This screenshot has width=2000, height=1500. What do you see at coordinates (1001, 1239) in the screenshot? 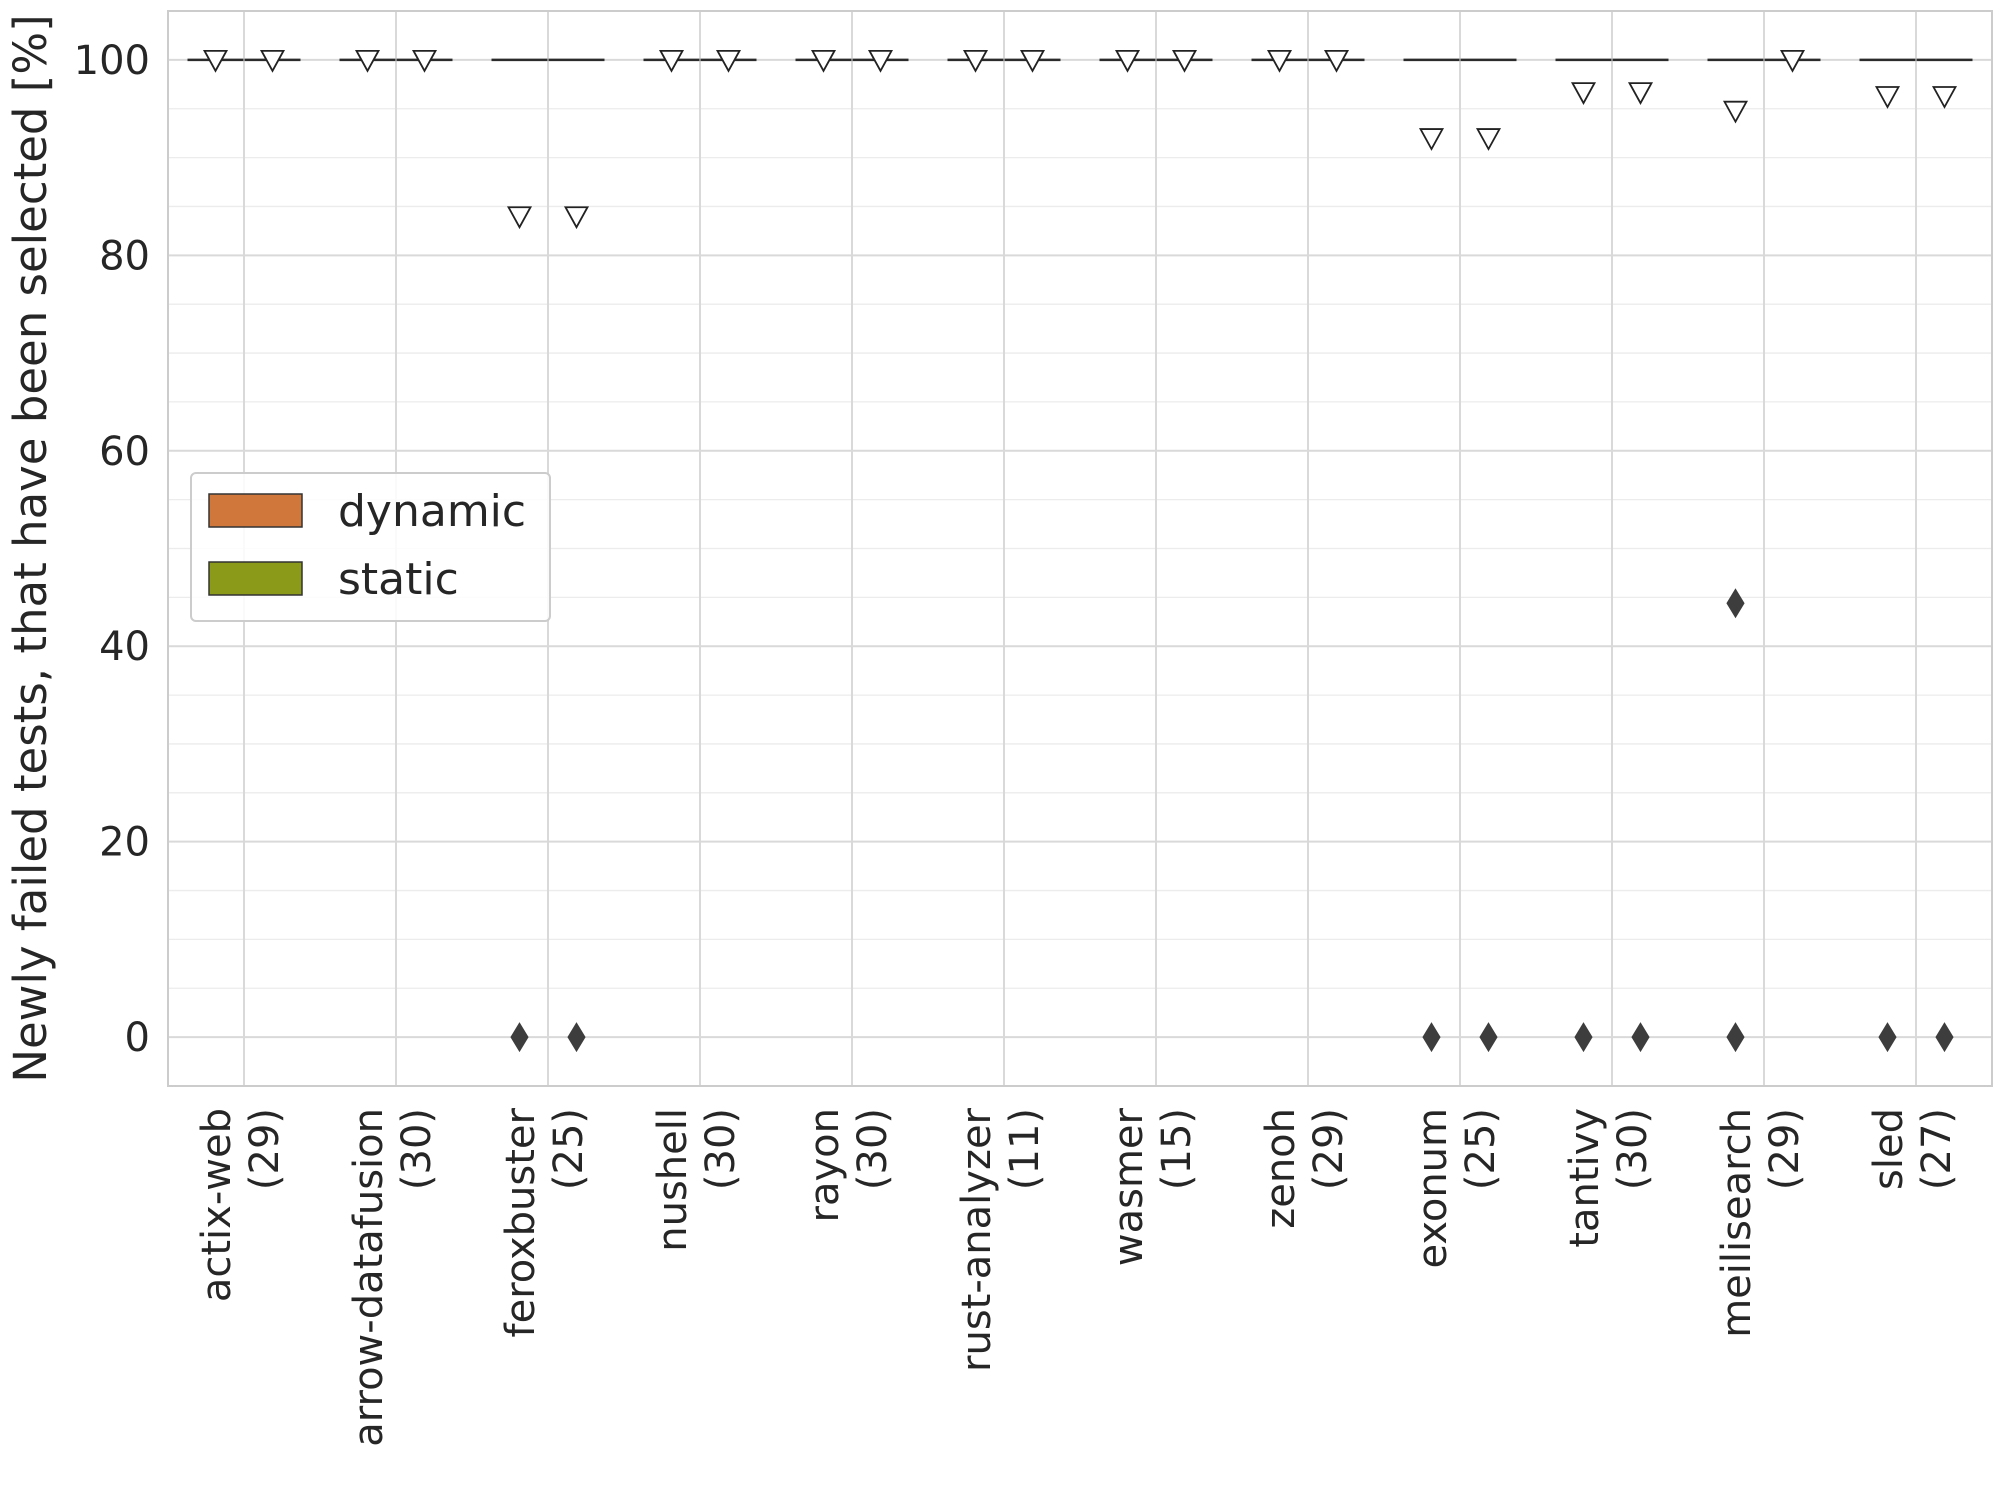
I see `x-tick-label: rust-analyzer (11)` at bounding box center [1001, 1239].